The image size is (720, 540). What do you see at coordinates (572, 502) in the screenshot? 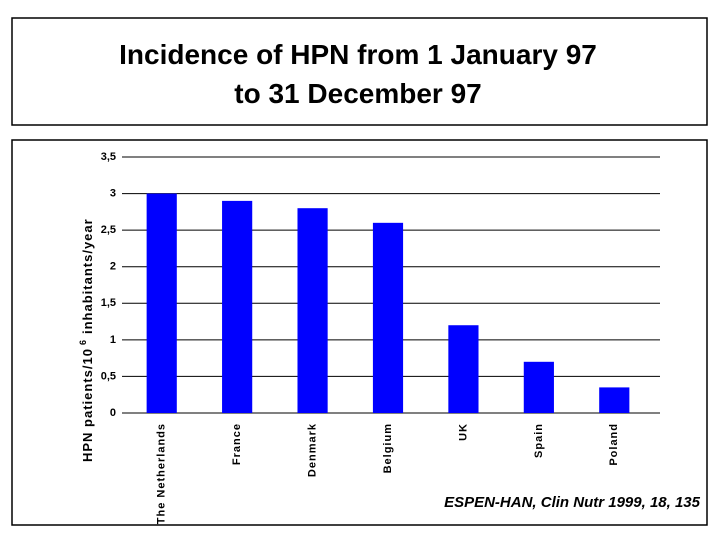
I see `source-note: ESPEN-HAN, Clin Nutr 1999, 18, 135` at bounding box center [572, 502].